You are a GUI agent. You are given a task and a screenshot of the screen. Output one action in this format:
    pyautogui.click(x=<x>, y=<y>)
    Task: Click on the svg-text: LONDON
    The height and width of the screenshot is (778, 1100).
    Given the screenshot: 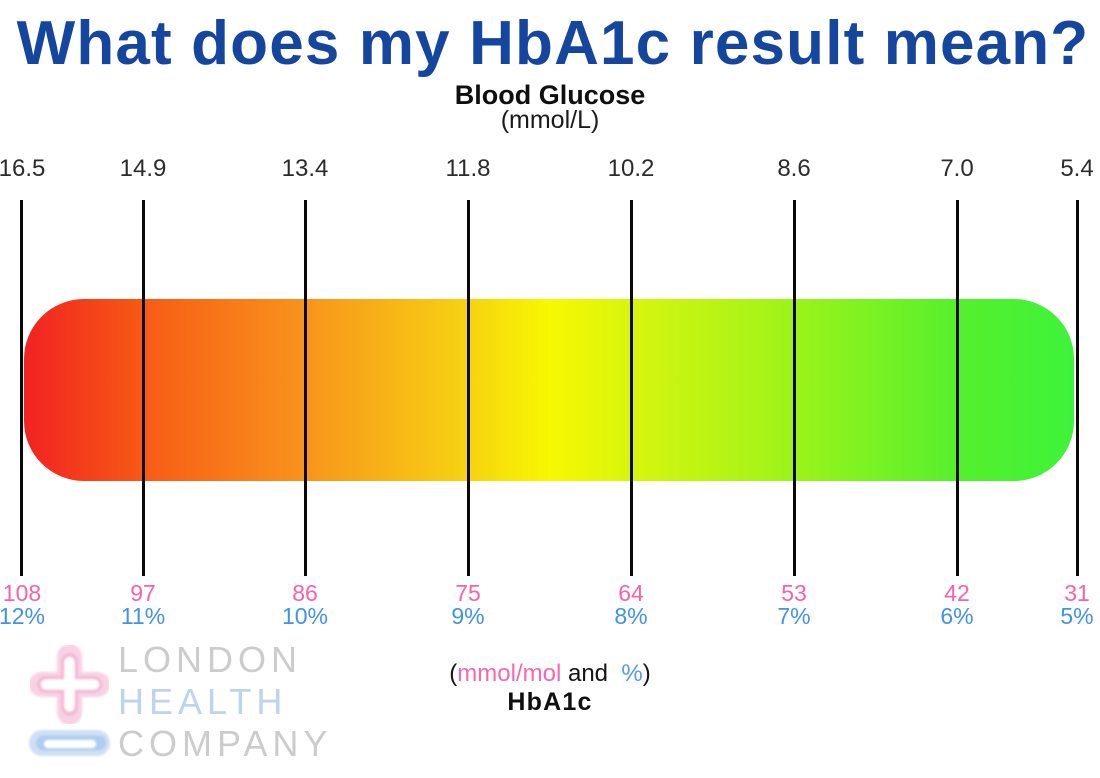 What is the action you would take?
    pyautogui.click(x=210, y=659)
    